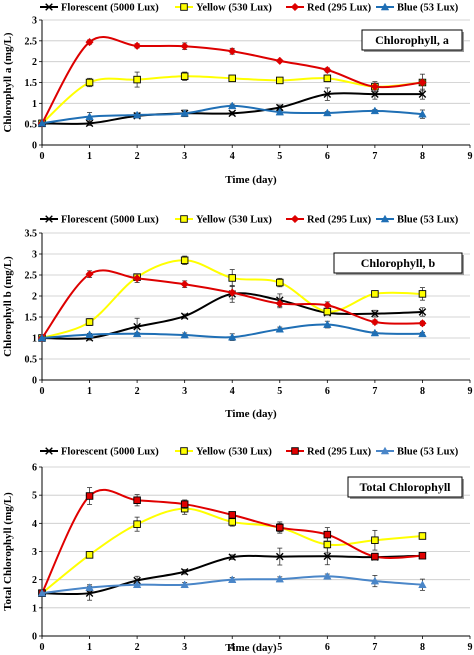  I want to click on y-tick-label: 0, so click(34, 381).